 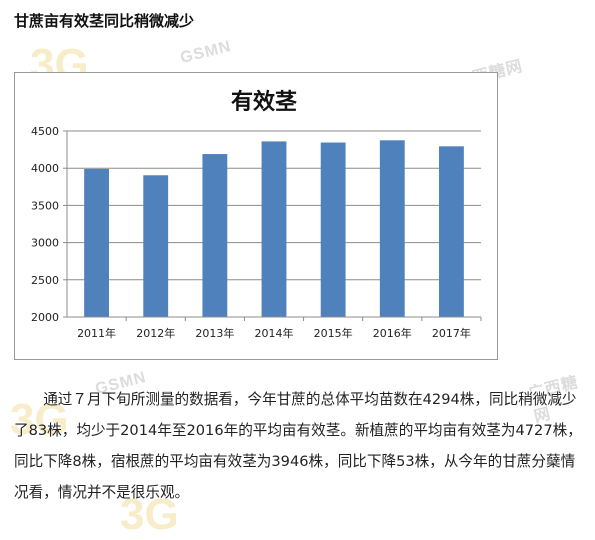 I want to click on y-tick-label: 3000, so click(x=45, y=243).